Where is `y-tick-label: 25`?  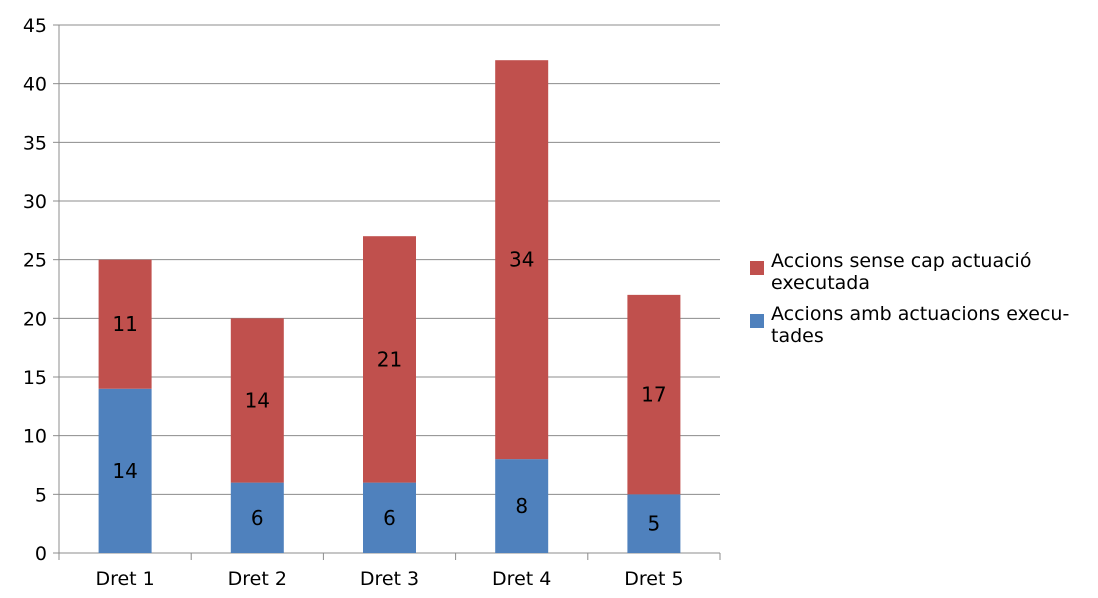 y-tick-label: 25 is located at coordinates (35, 261).